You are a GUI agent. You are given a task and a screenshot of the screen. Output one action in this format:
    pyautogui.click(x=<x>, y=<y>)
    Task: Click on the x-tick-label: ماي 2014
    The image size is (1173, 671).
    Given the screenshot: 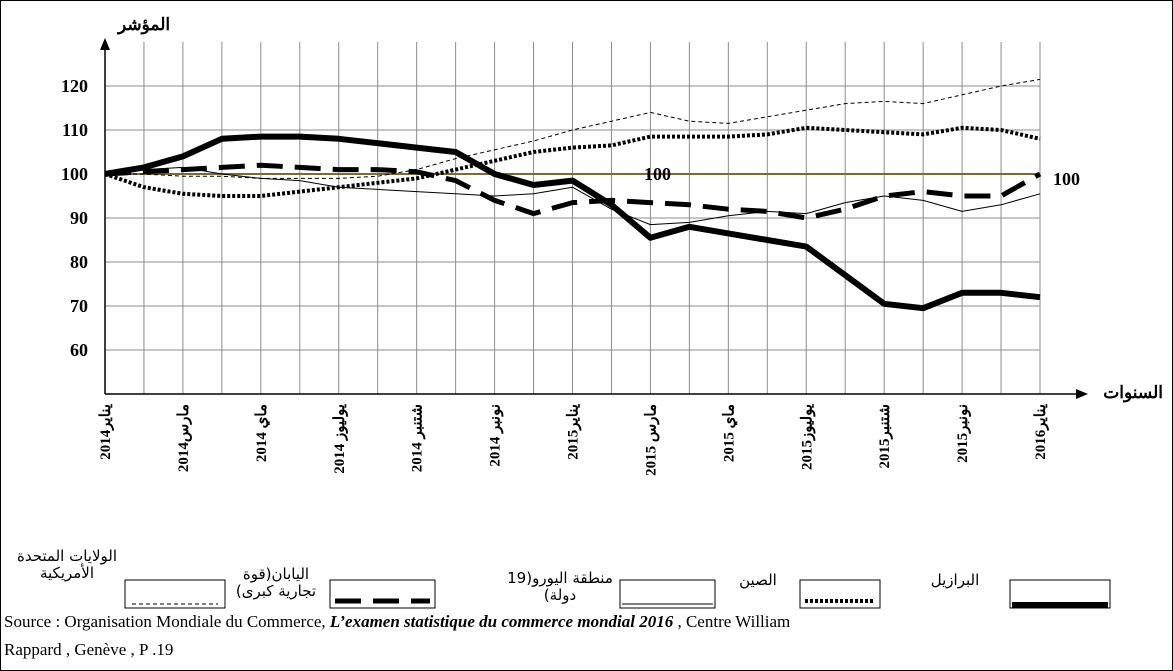 What is the action you would take?
    pyautogui.click(x=262, y=433)
    